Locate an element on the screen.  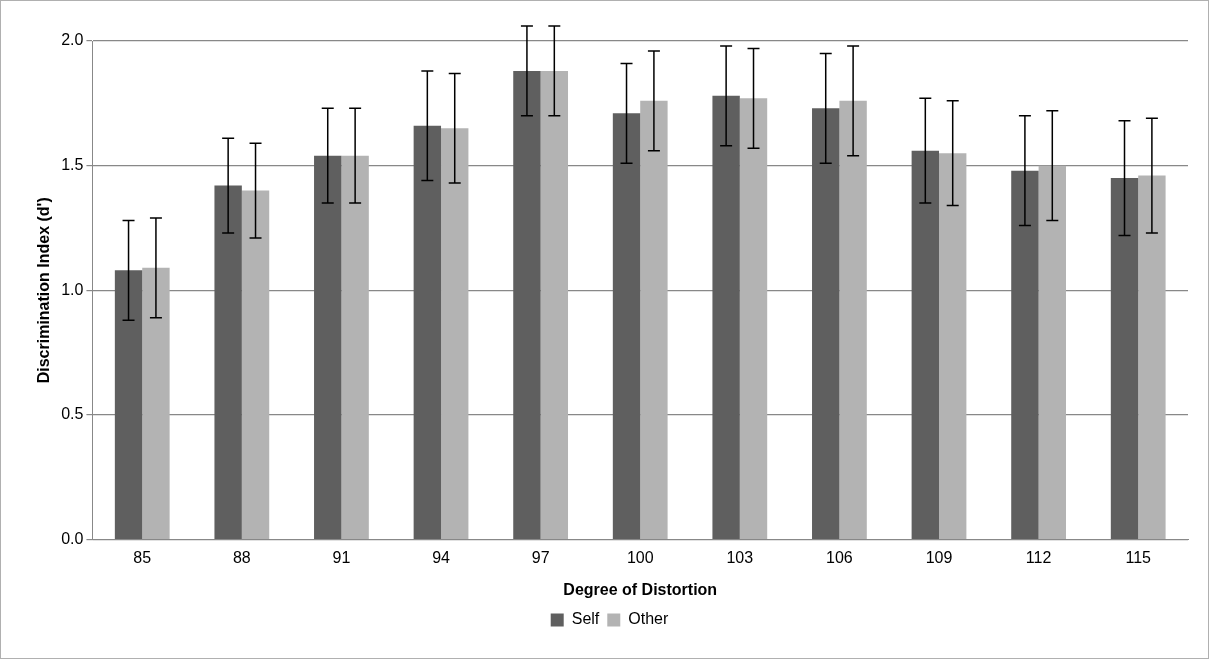
y-tick-label: 0.0 is located at coordinates (72, 539).